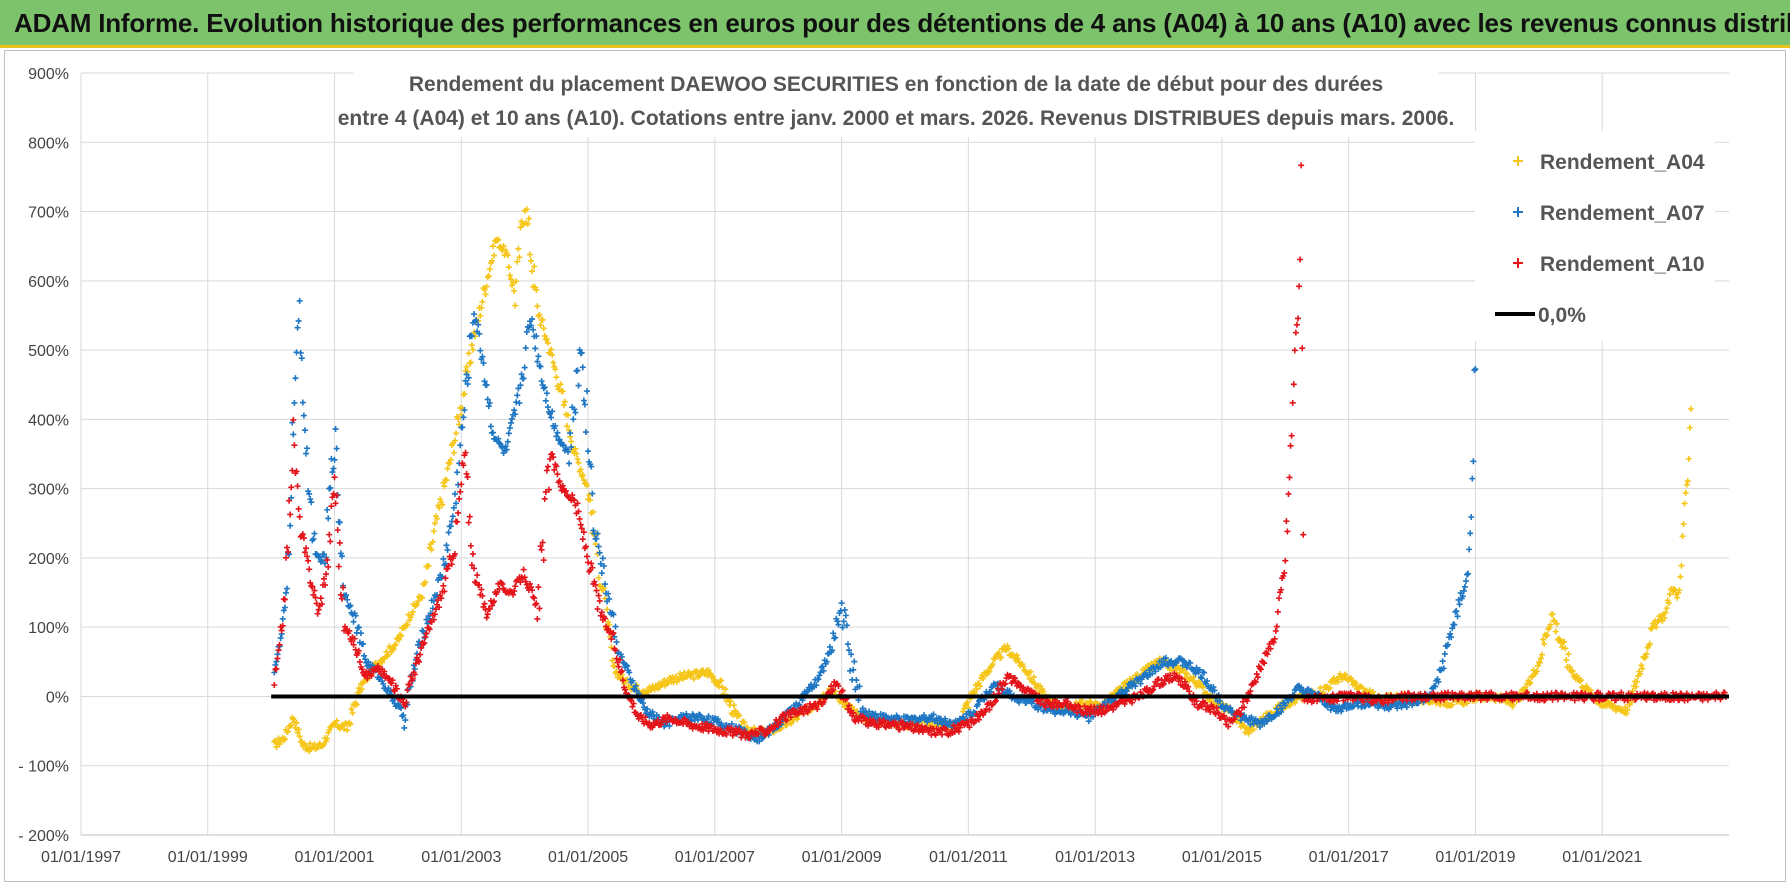 Image resolution: width=1790 pixels, height=886 pixels. Describe the element at coordinates (1475, 857) in the screenshot. I see `x-tick-label: 01/01/2019` at that location.